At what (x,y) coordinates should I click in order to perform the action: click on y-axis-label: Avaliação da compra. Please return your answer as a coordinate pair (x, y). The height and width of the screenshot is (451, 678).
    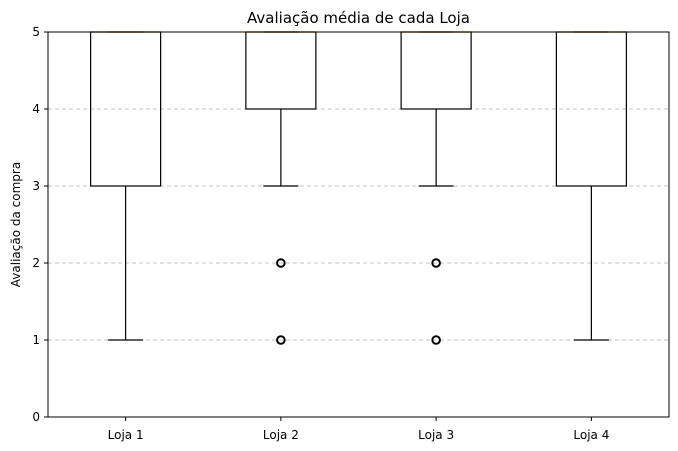
    Looking at the image, I should click on (16, 224).